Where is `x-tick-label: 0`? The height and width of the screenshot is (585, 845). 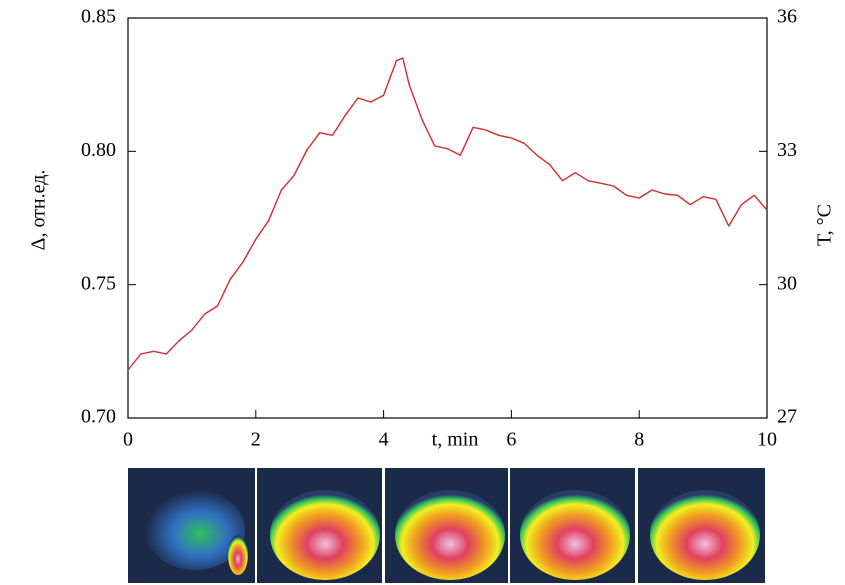
x-tick-label: 0 is located at coordinates (128, 440).